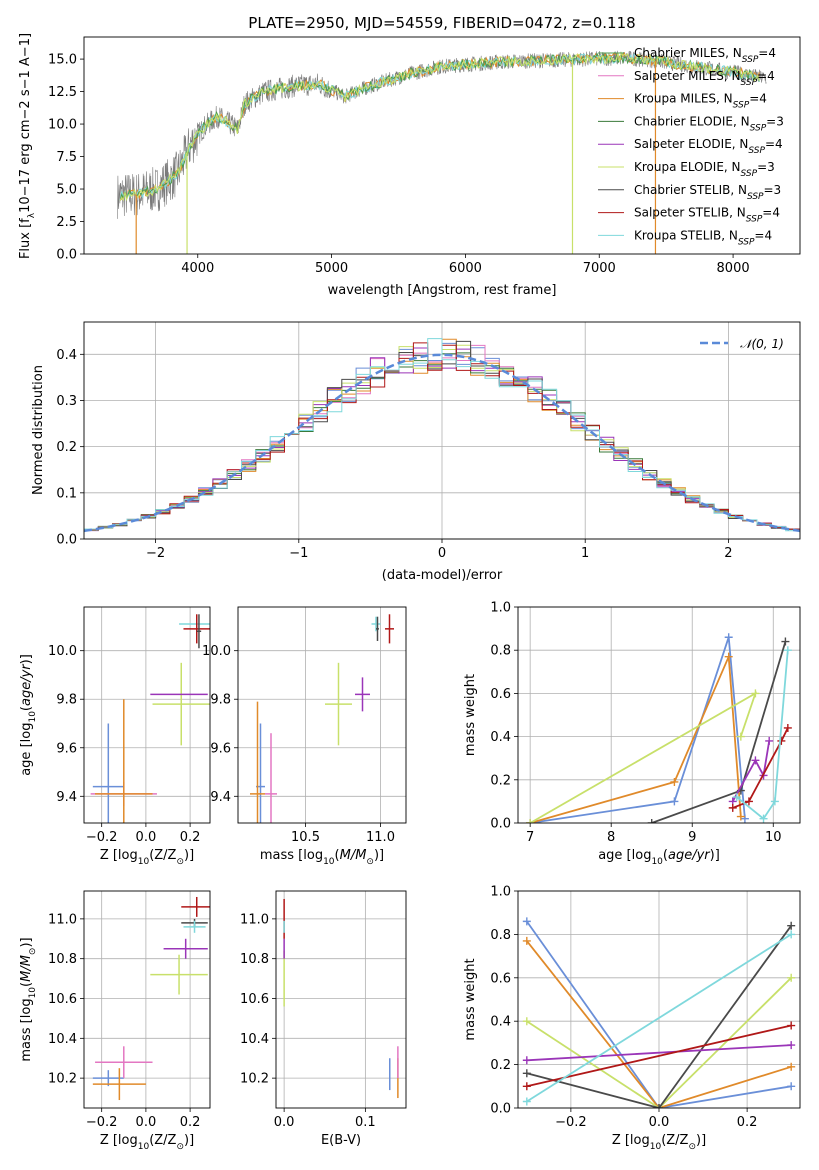 Image resolution: width=819 pixels, height=1170 pixels. What do you see at coordinates (62, 651) in the screenshot?
I see `y-tick-label: 10.0` at bounding box center [62, 651].